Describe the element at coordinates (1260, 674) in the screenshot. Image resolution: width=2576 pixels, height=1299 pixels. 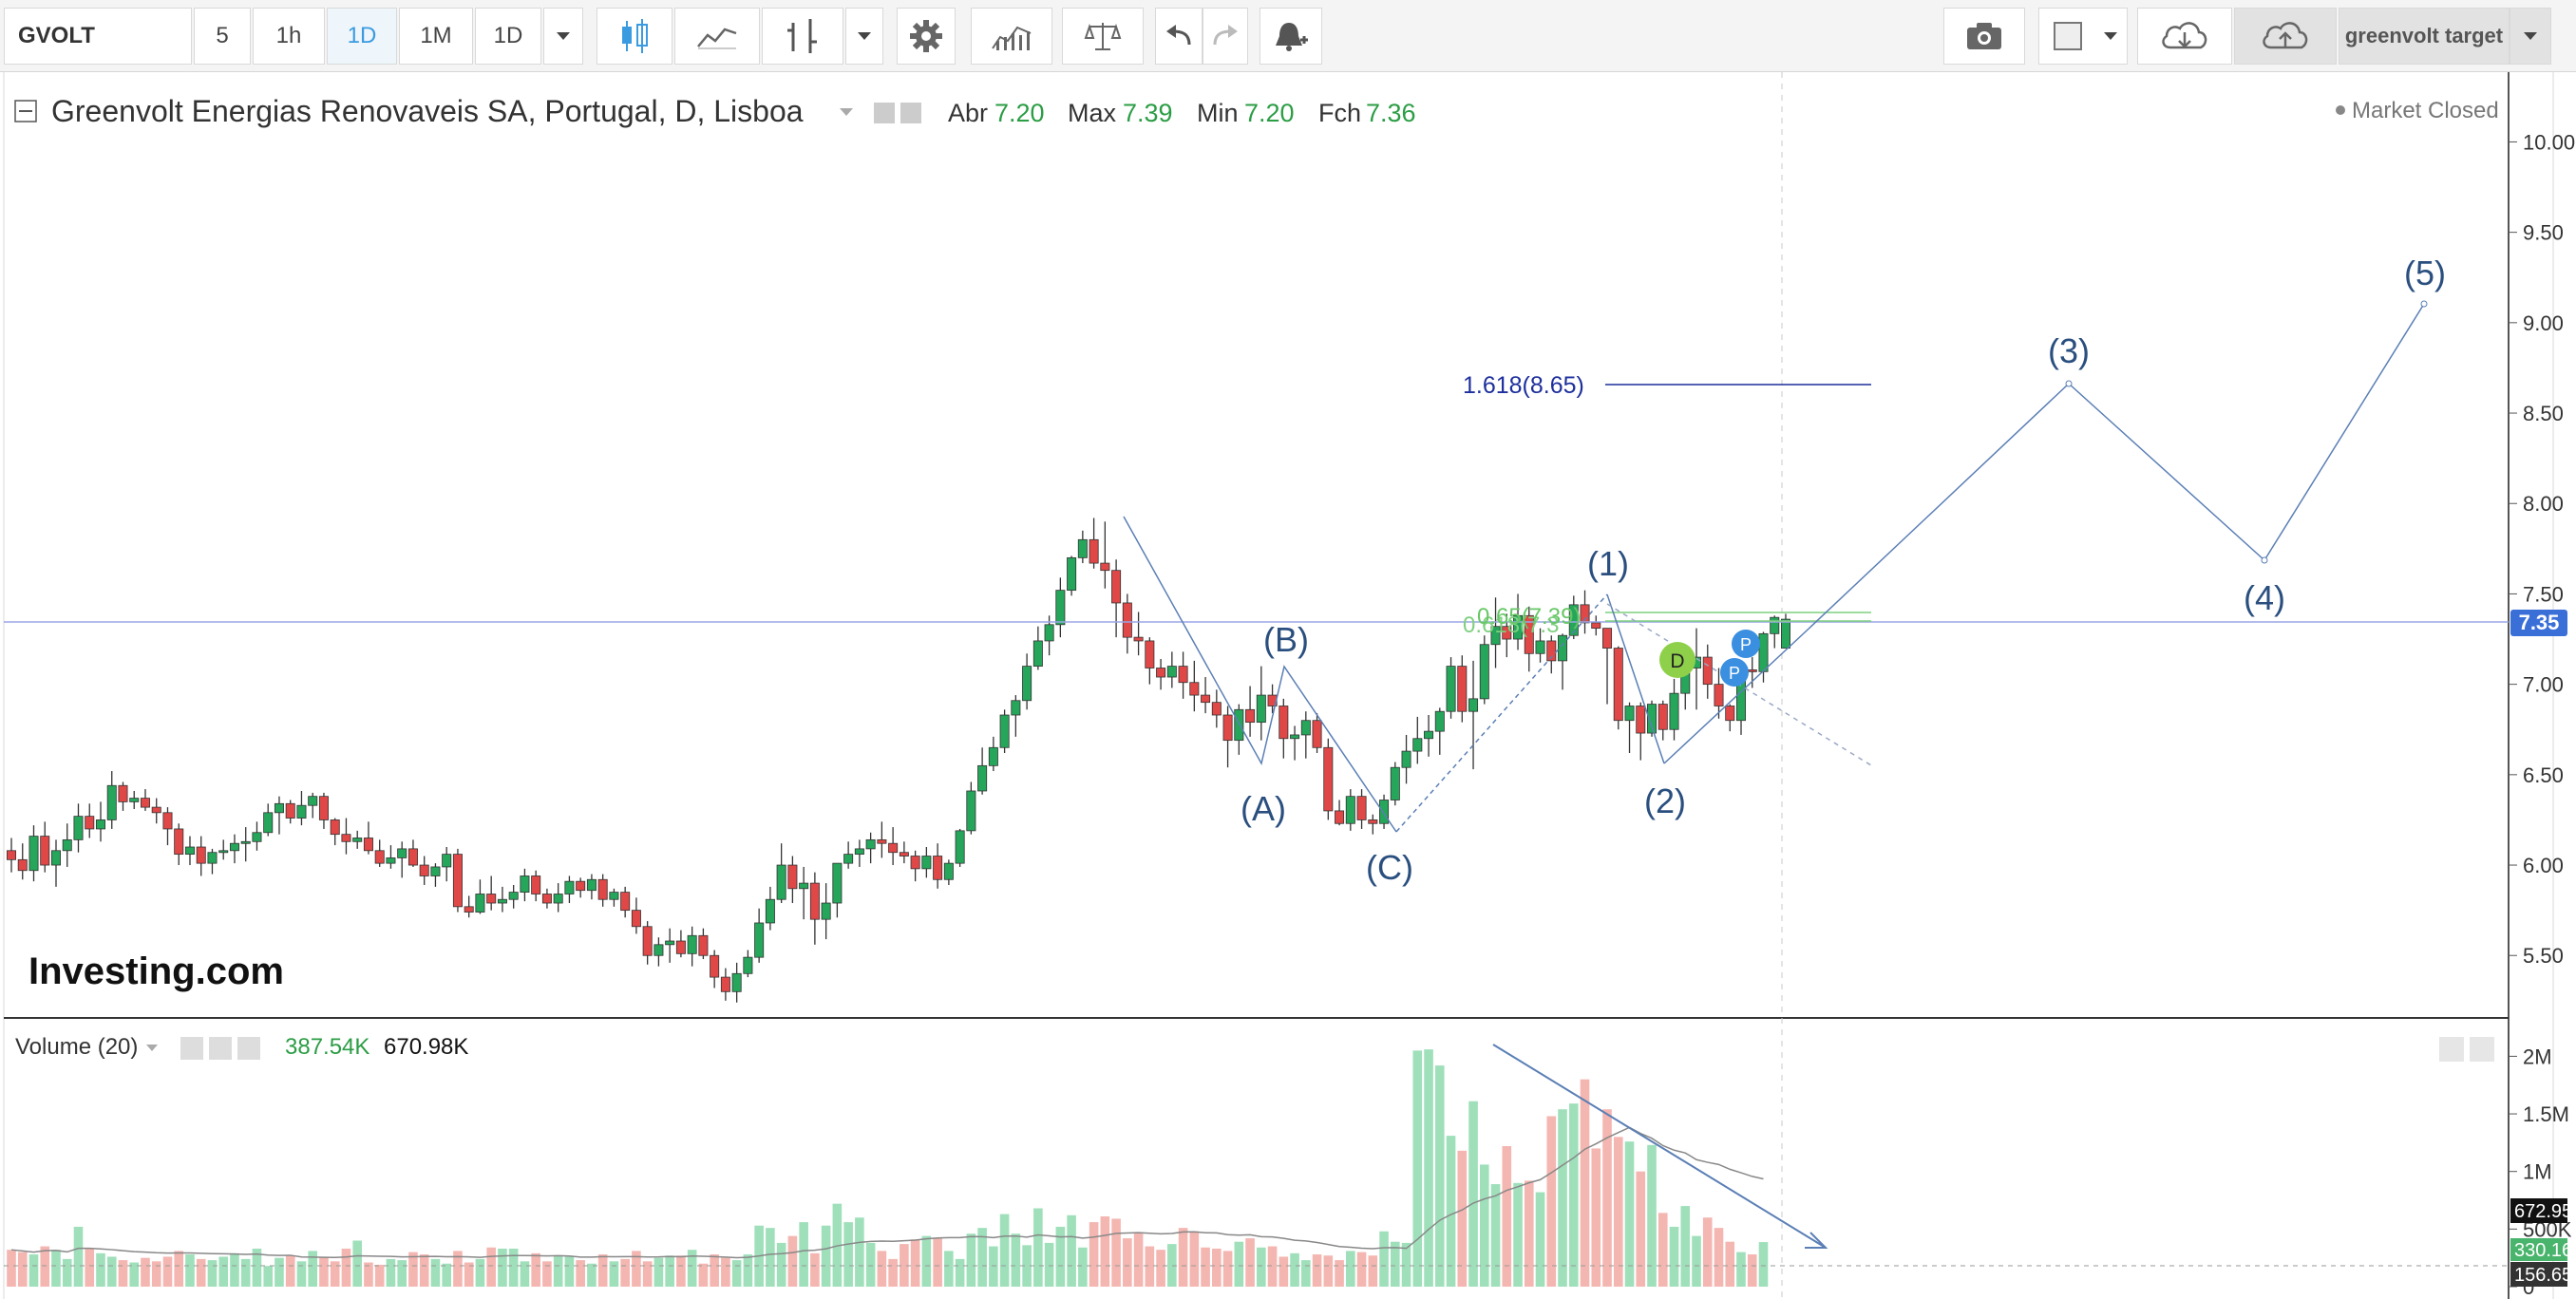
I see `abc-correction-path` at that location.